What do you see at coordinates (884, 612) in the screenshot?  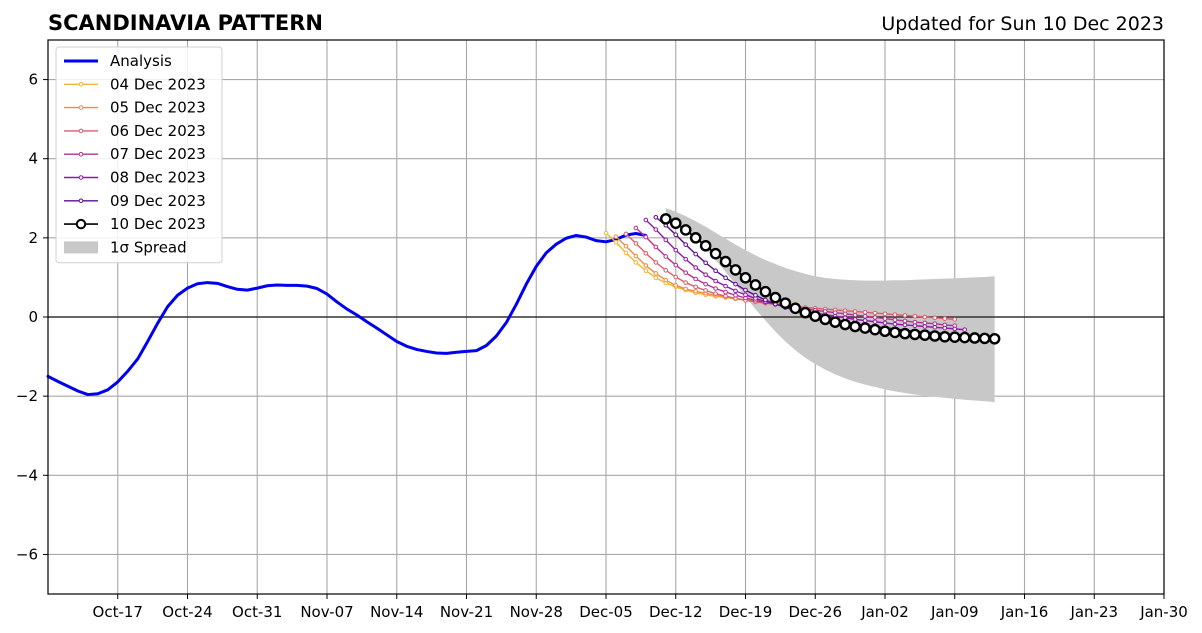 I see `x-tick-label: Jan-02` at bounding box center [884, 612].